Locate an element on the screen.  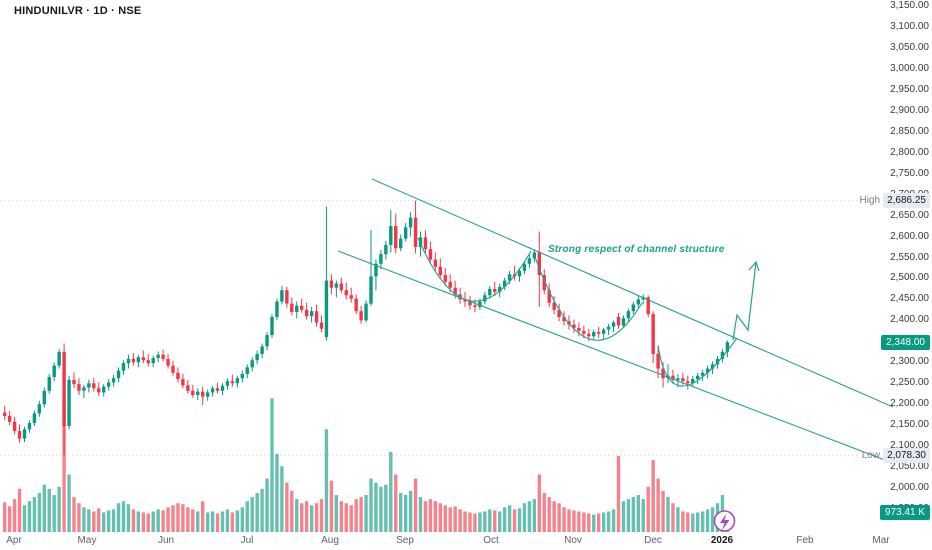
price-tick-label: 2,900.00 is located at coordinates (909, 110).